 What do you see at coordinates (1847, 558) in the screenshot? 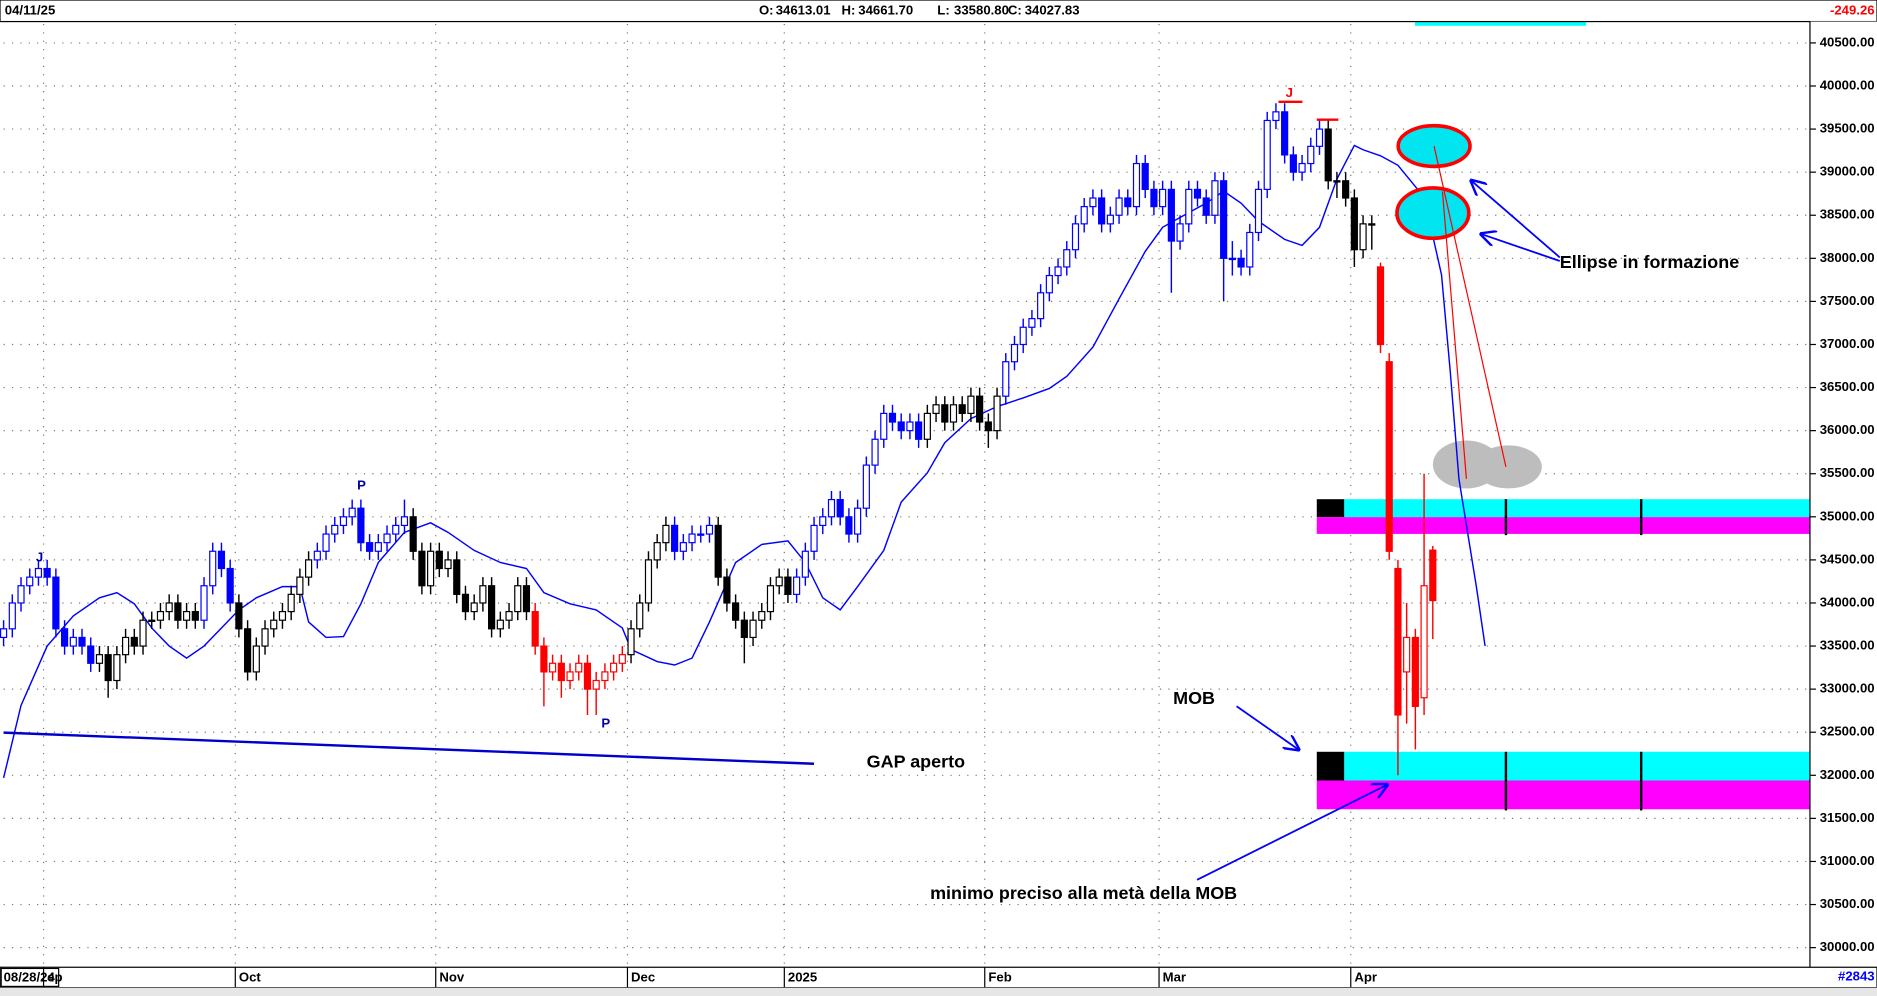
I see `y-tick-label: 34500.00` at bounding box center [1847, 558].